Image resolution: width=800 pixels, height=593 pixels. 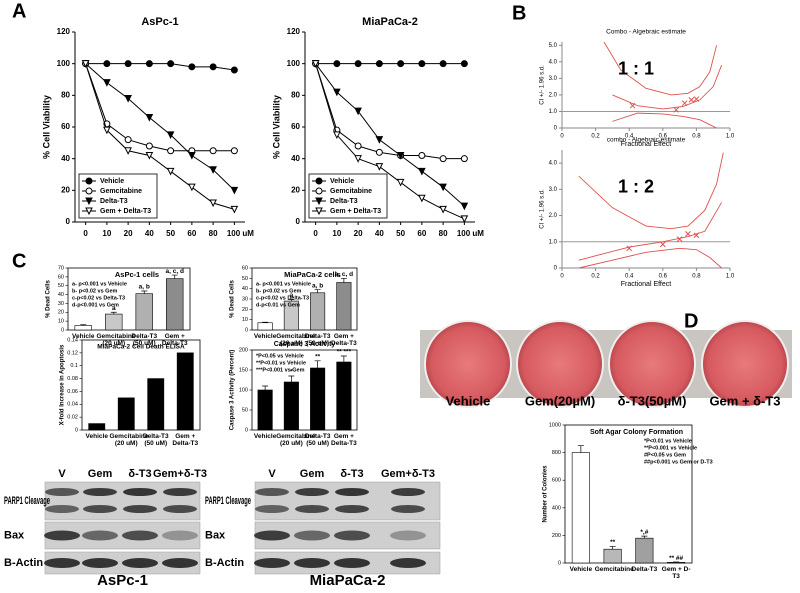 I want to click on bar-annotation: a, so click(x=292, y=295).